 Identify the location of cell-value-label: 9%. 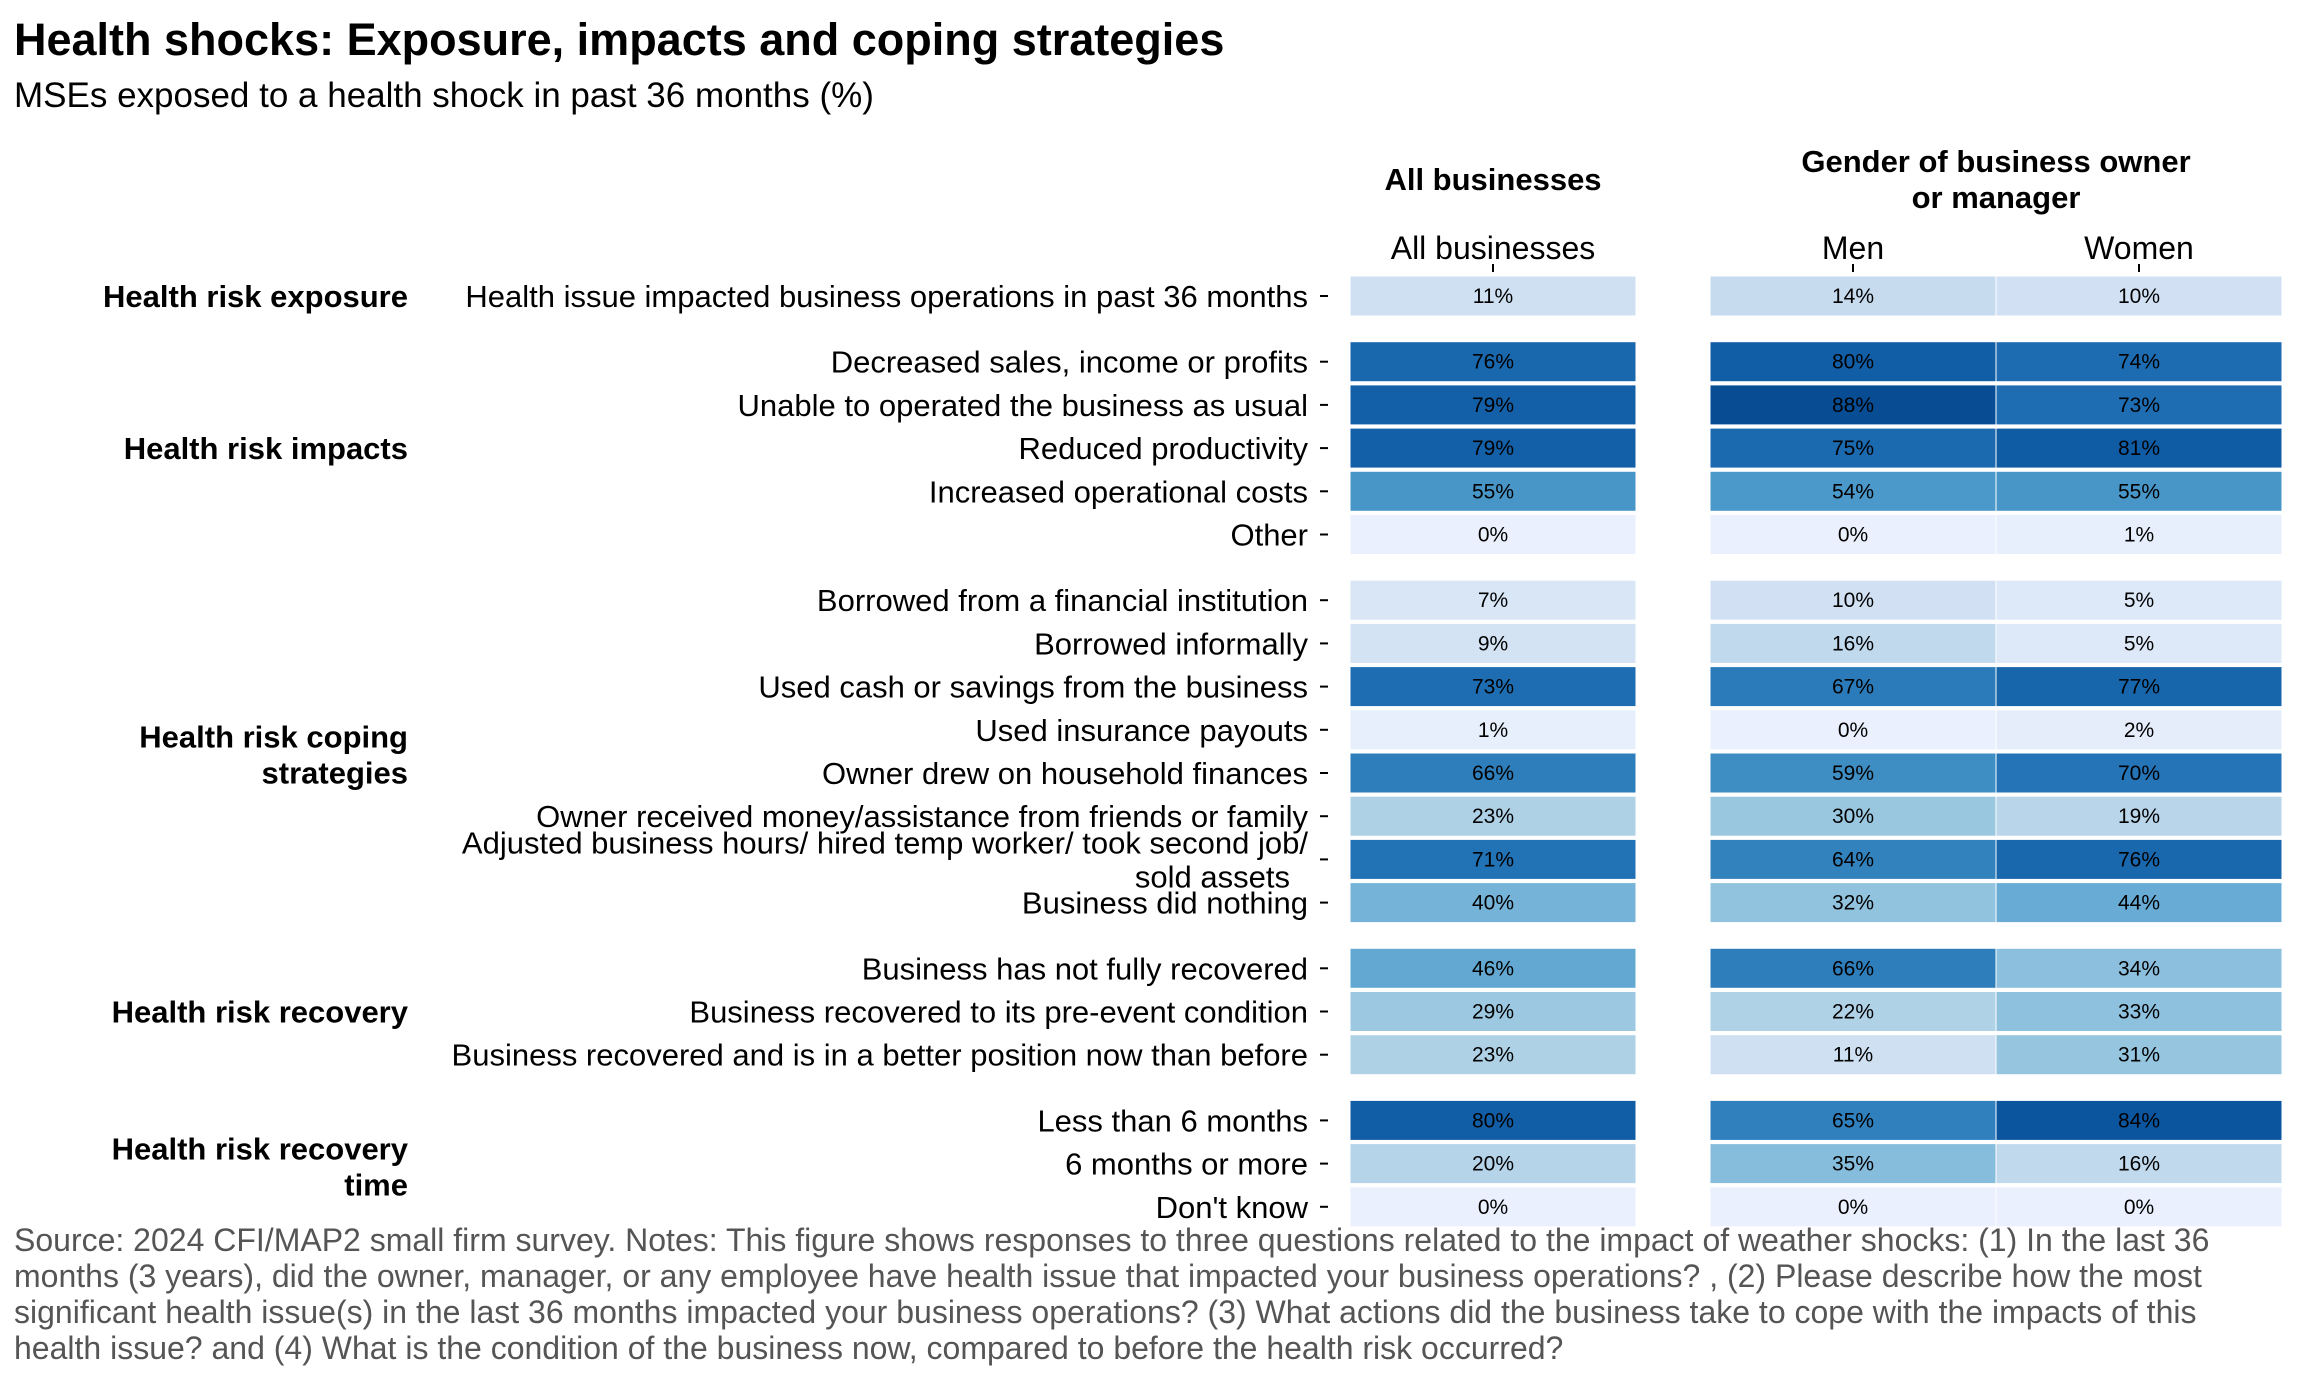
(1493, 643).